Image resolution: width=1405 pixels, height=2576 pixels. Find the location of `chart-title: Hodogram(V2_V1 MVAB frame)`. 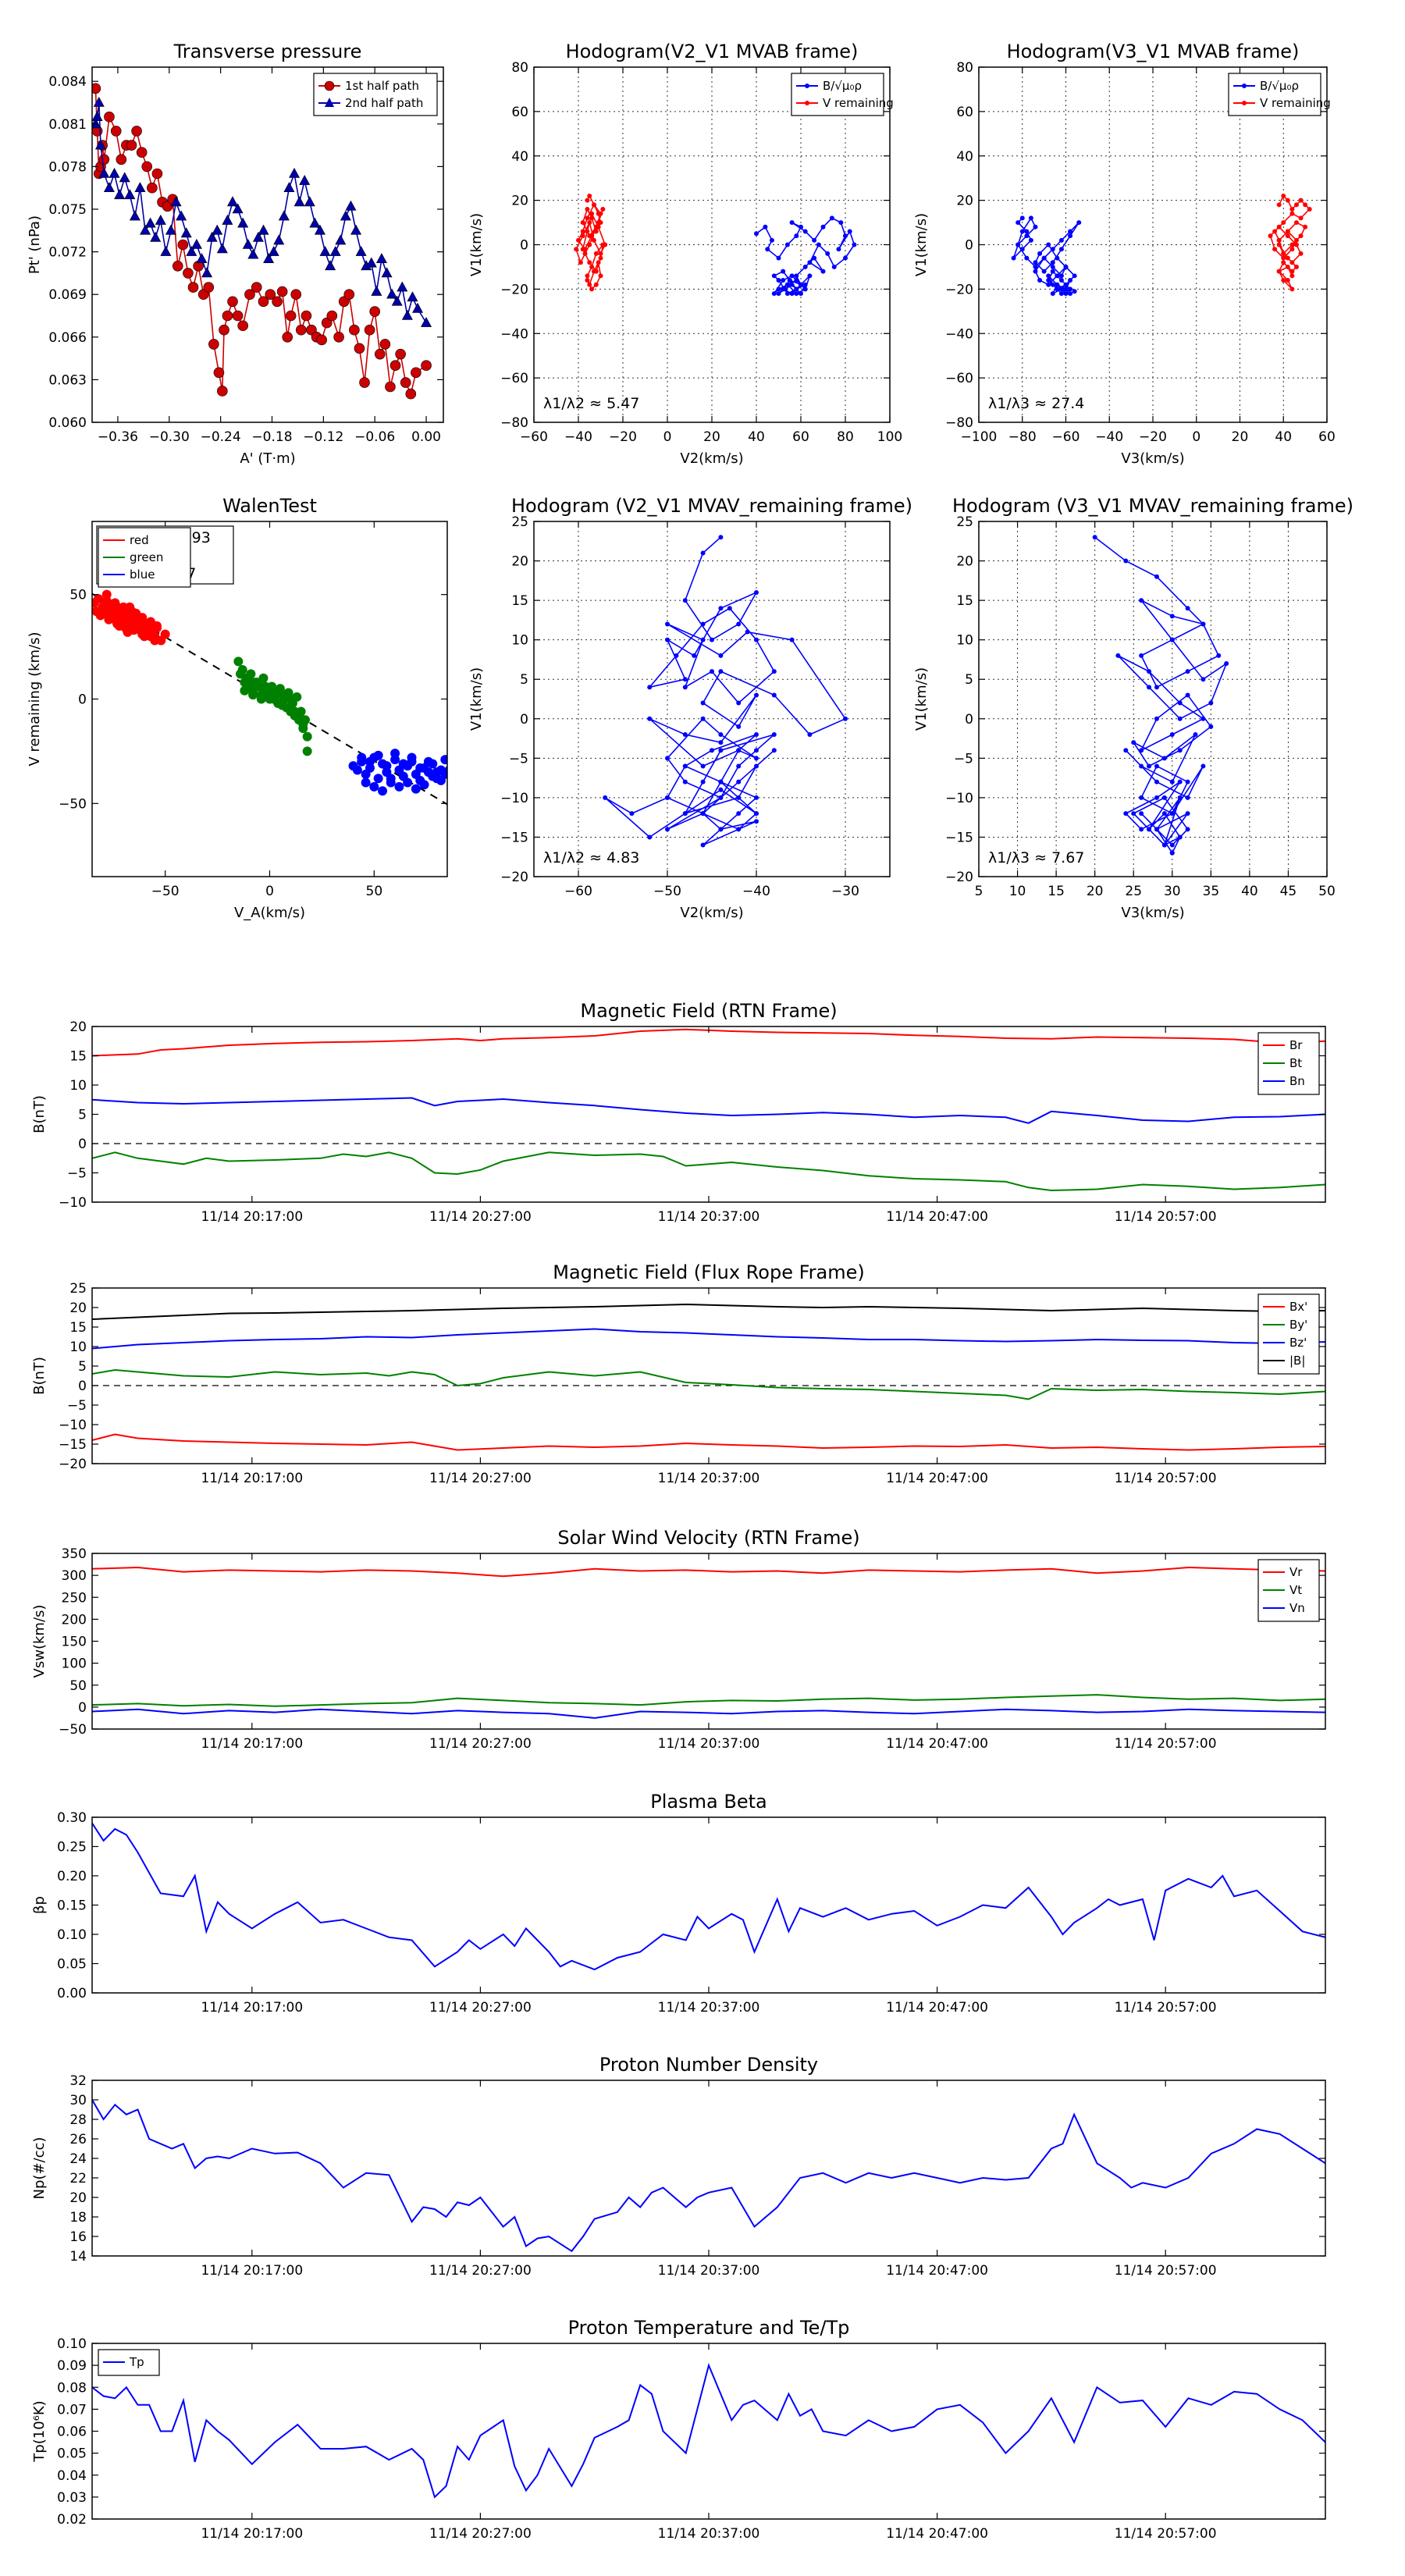

chart-title: Hodogram(V2_V1 MVAB frame) is located at coordinates (713, 51).